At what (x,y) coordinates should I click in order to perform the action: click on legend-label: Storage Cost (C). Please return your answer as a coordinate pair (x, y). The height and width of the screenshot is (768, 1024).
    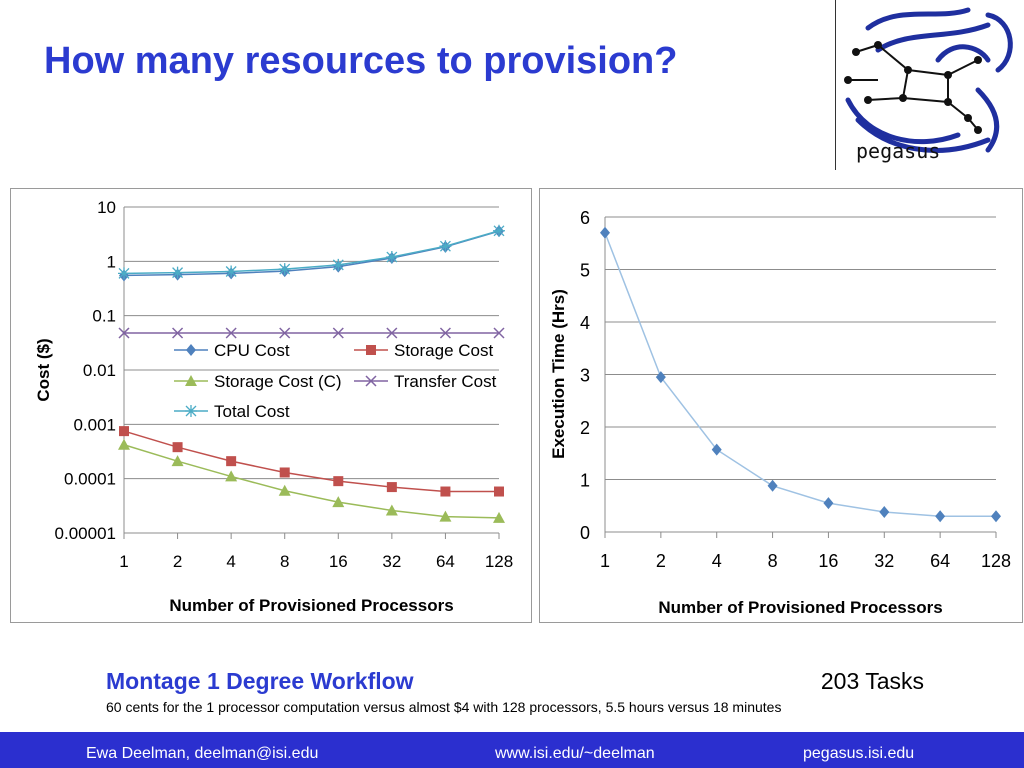
    Looking at the image, I should click on (278, 381).